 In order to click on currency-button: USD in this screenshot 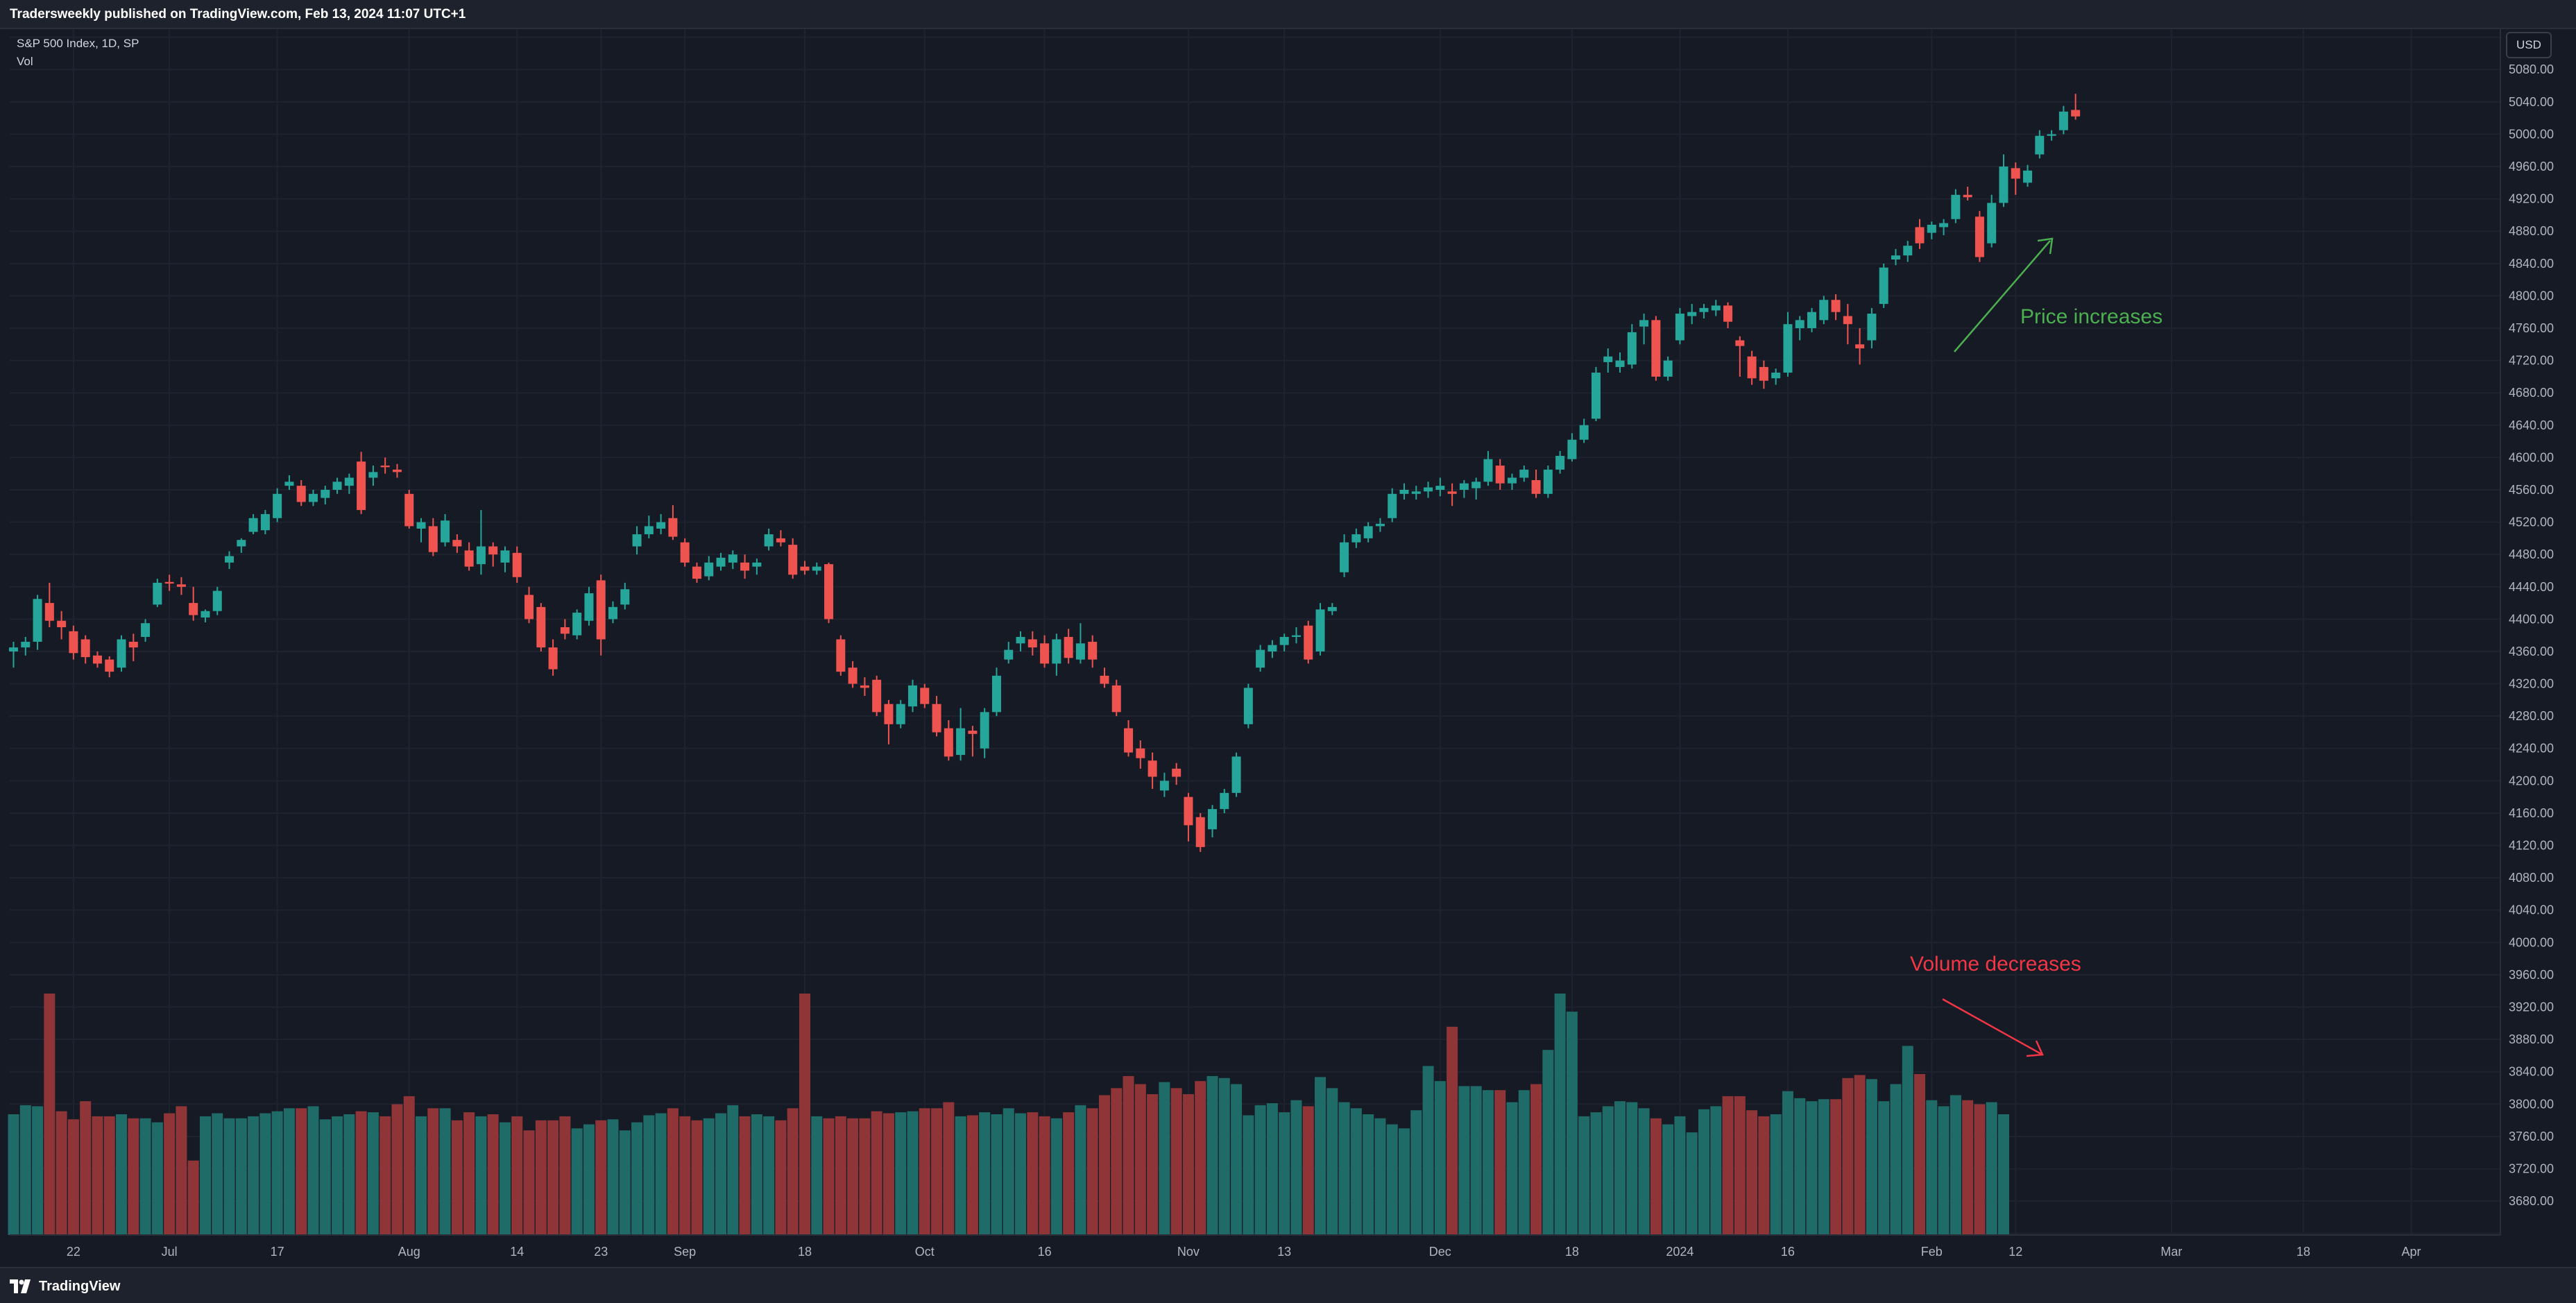, I will do `click(2529, 45)`.